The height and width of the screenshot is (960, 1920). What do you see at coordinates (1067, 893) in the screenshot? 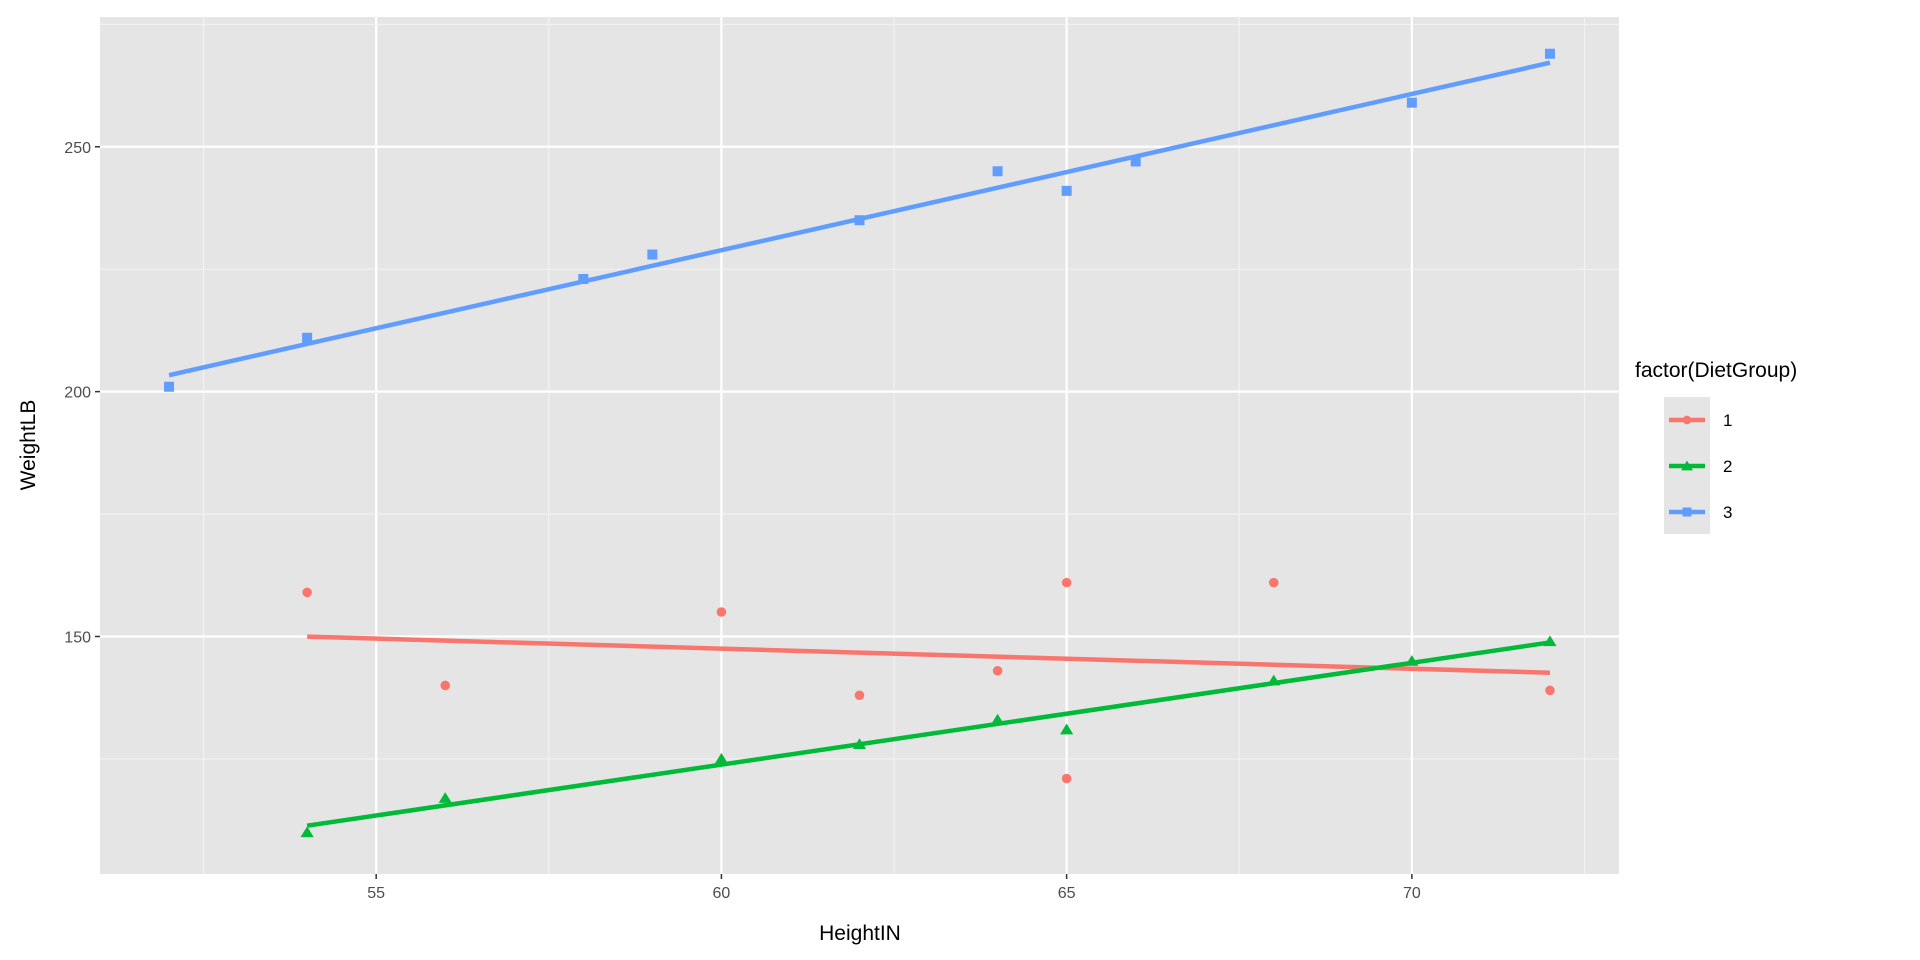
I see `x-tick-label: 65` at bounding box center [1067, 893].